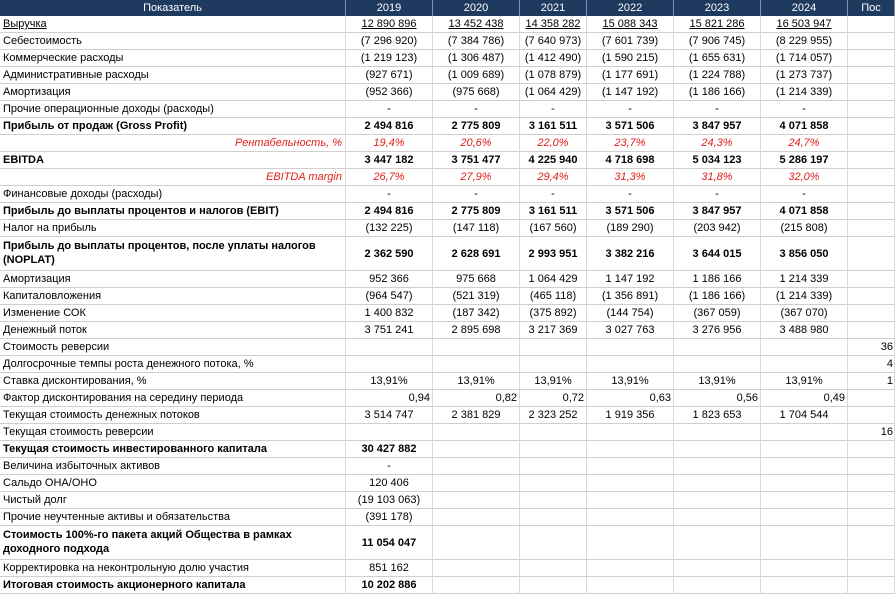  I want to click on cell-value: (7 906 745), so click(717, 41).